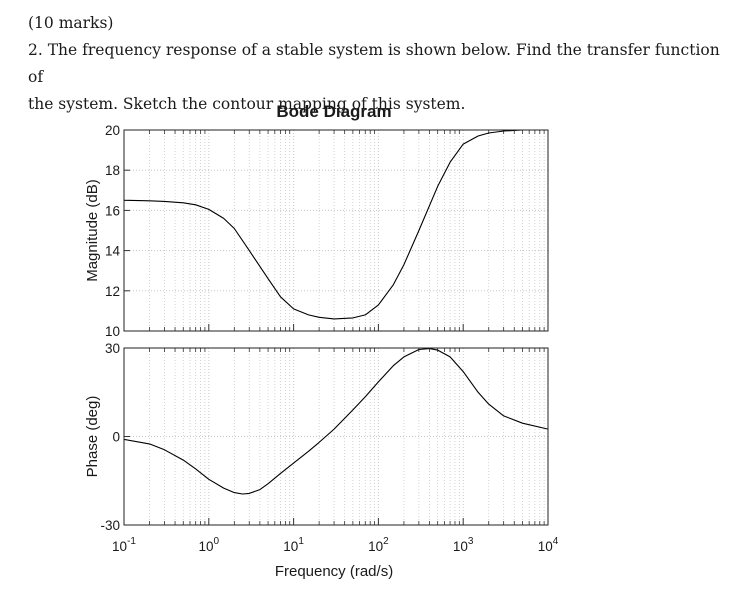  Describe the element at coordinates (113, 251) in the screenshot. I see `y-tick-label: 14` at that location.